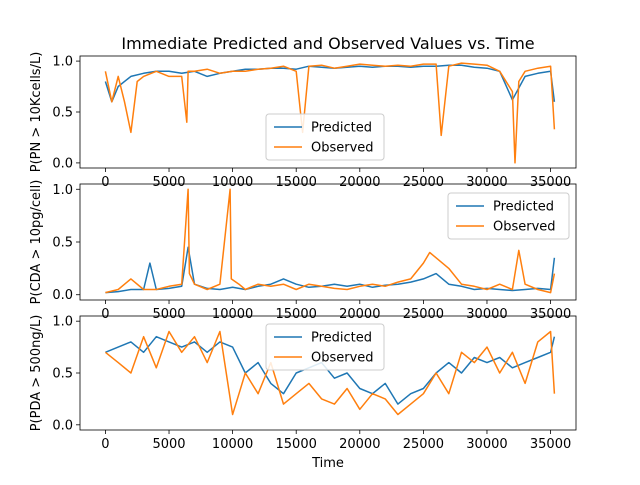  I want to click on x-axis-label: Time, so click(327, 463).